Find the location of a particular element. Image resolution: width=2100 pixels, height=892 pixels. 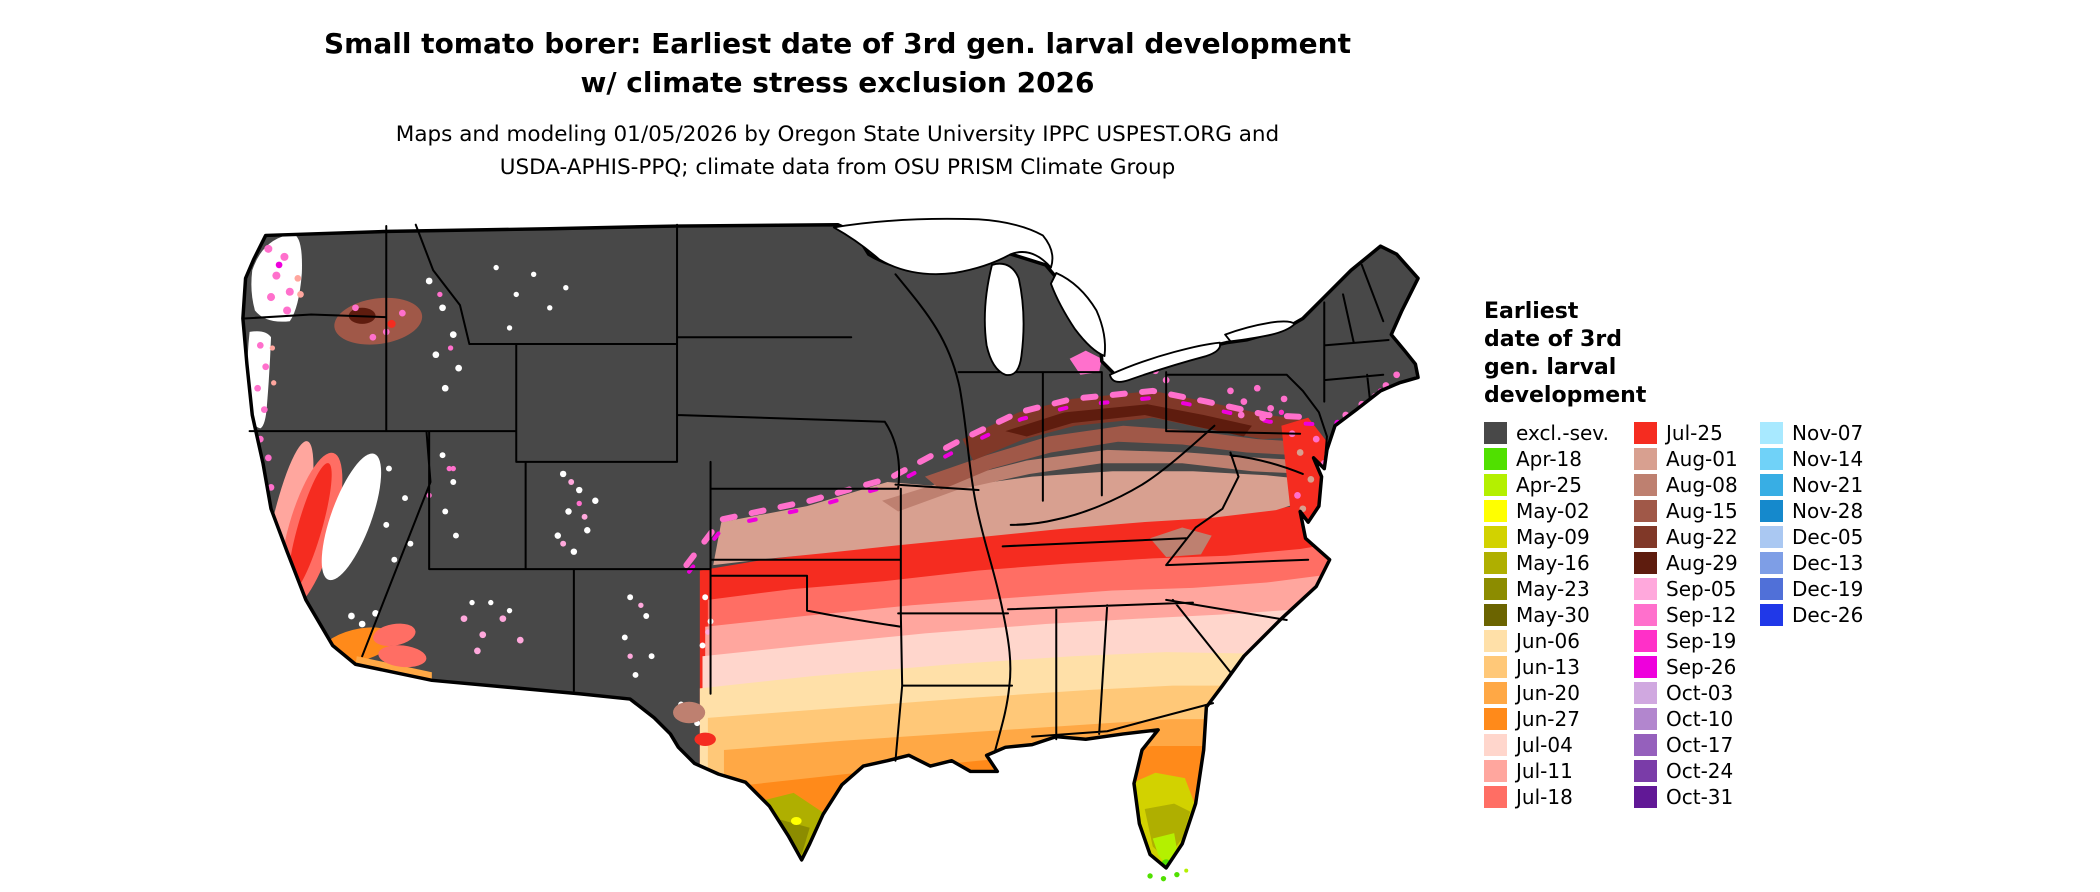

legend-entry-label: Oct-24 is located at coordinates (1700, 771).